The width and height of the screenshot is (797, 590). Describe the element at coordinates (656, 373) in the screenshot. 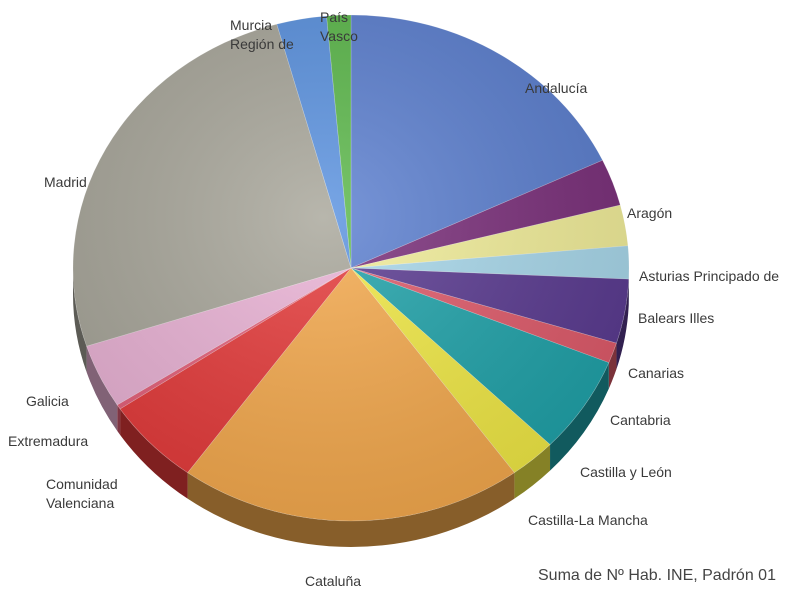

I see `slice-label: Canarias` at that location.